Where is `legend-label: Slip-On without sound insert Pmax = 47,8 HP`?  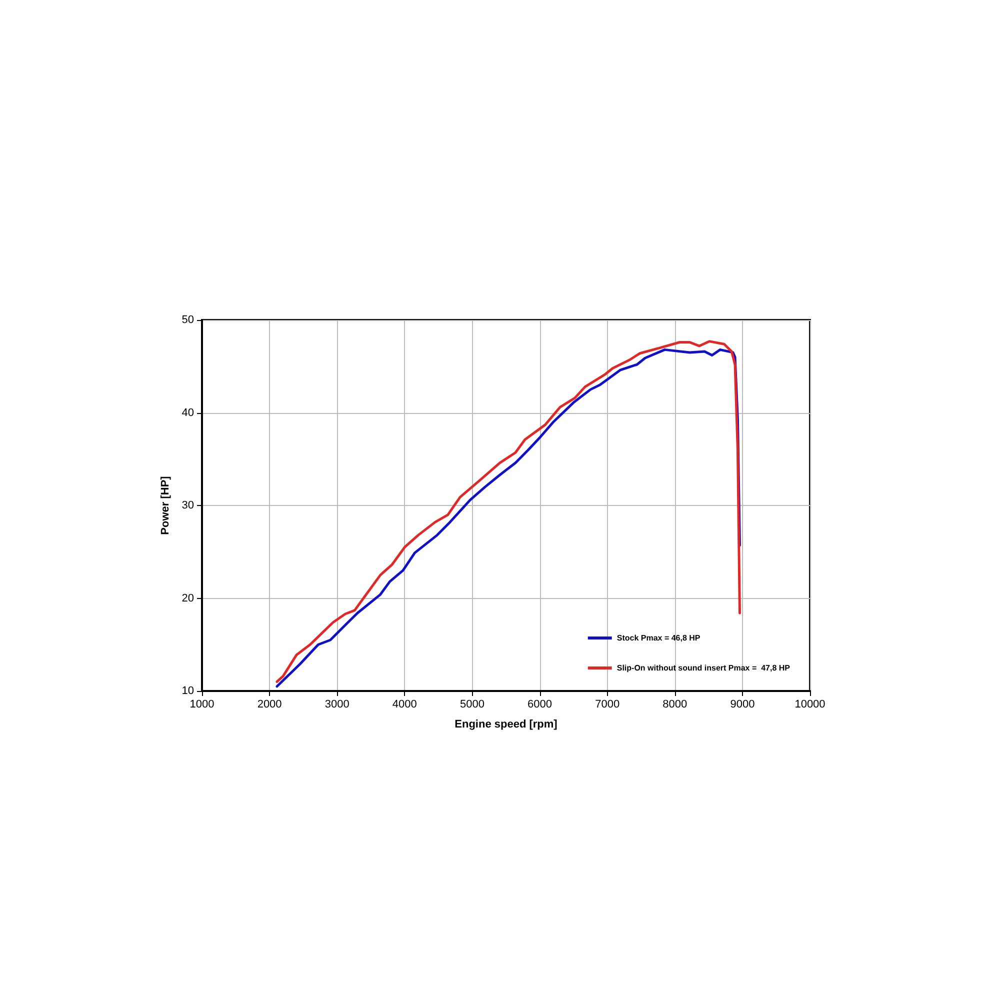 legend-label: Slip-On without sound insert Pmax = 47,8 HP is located at coordinates (703, 668).